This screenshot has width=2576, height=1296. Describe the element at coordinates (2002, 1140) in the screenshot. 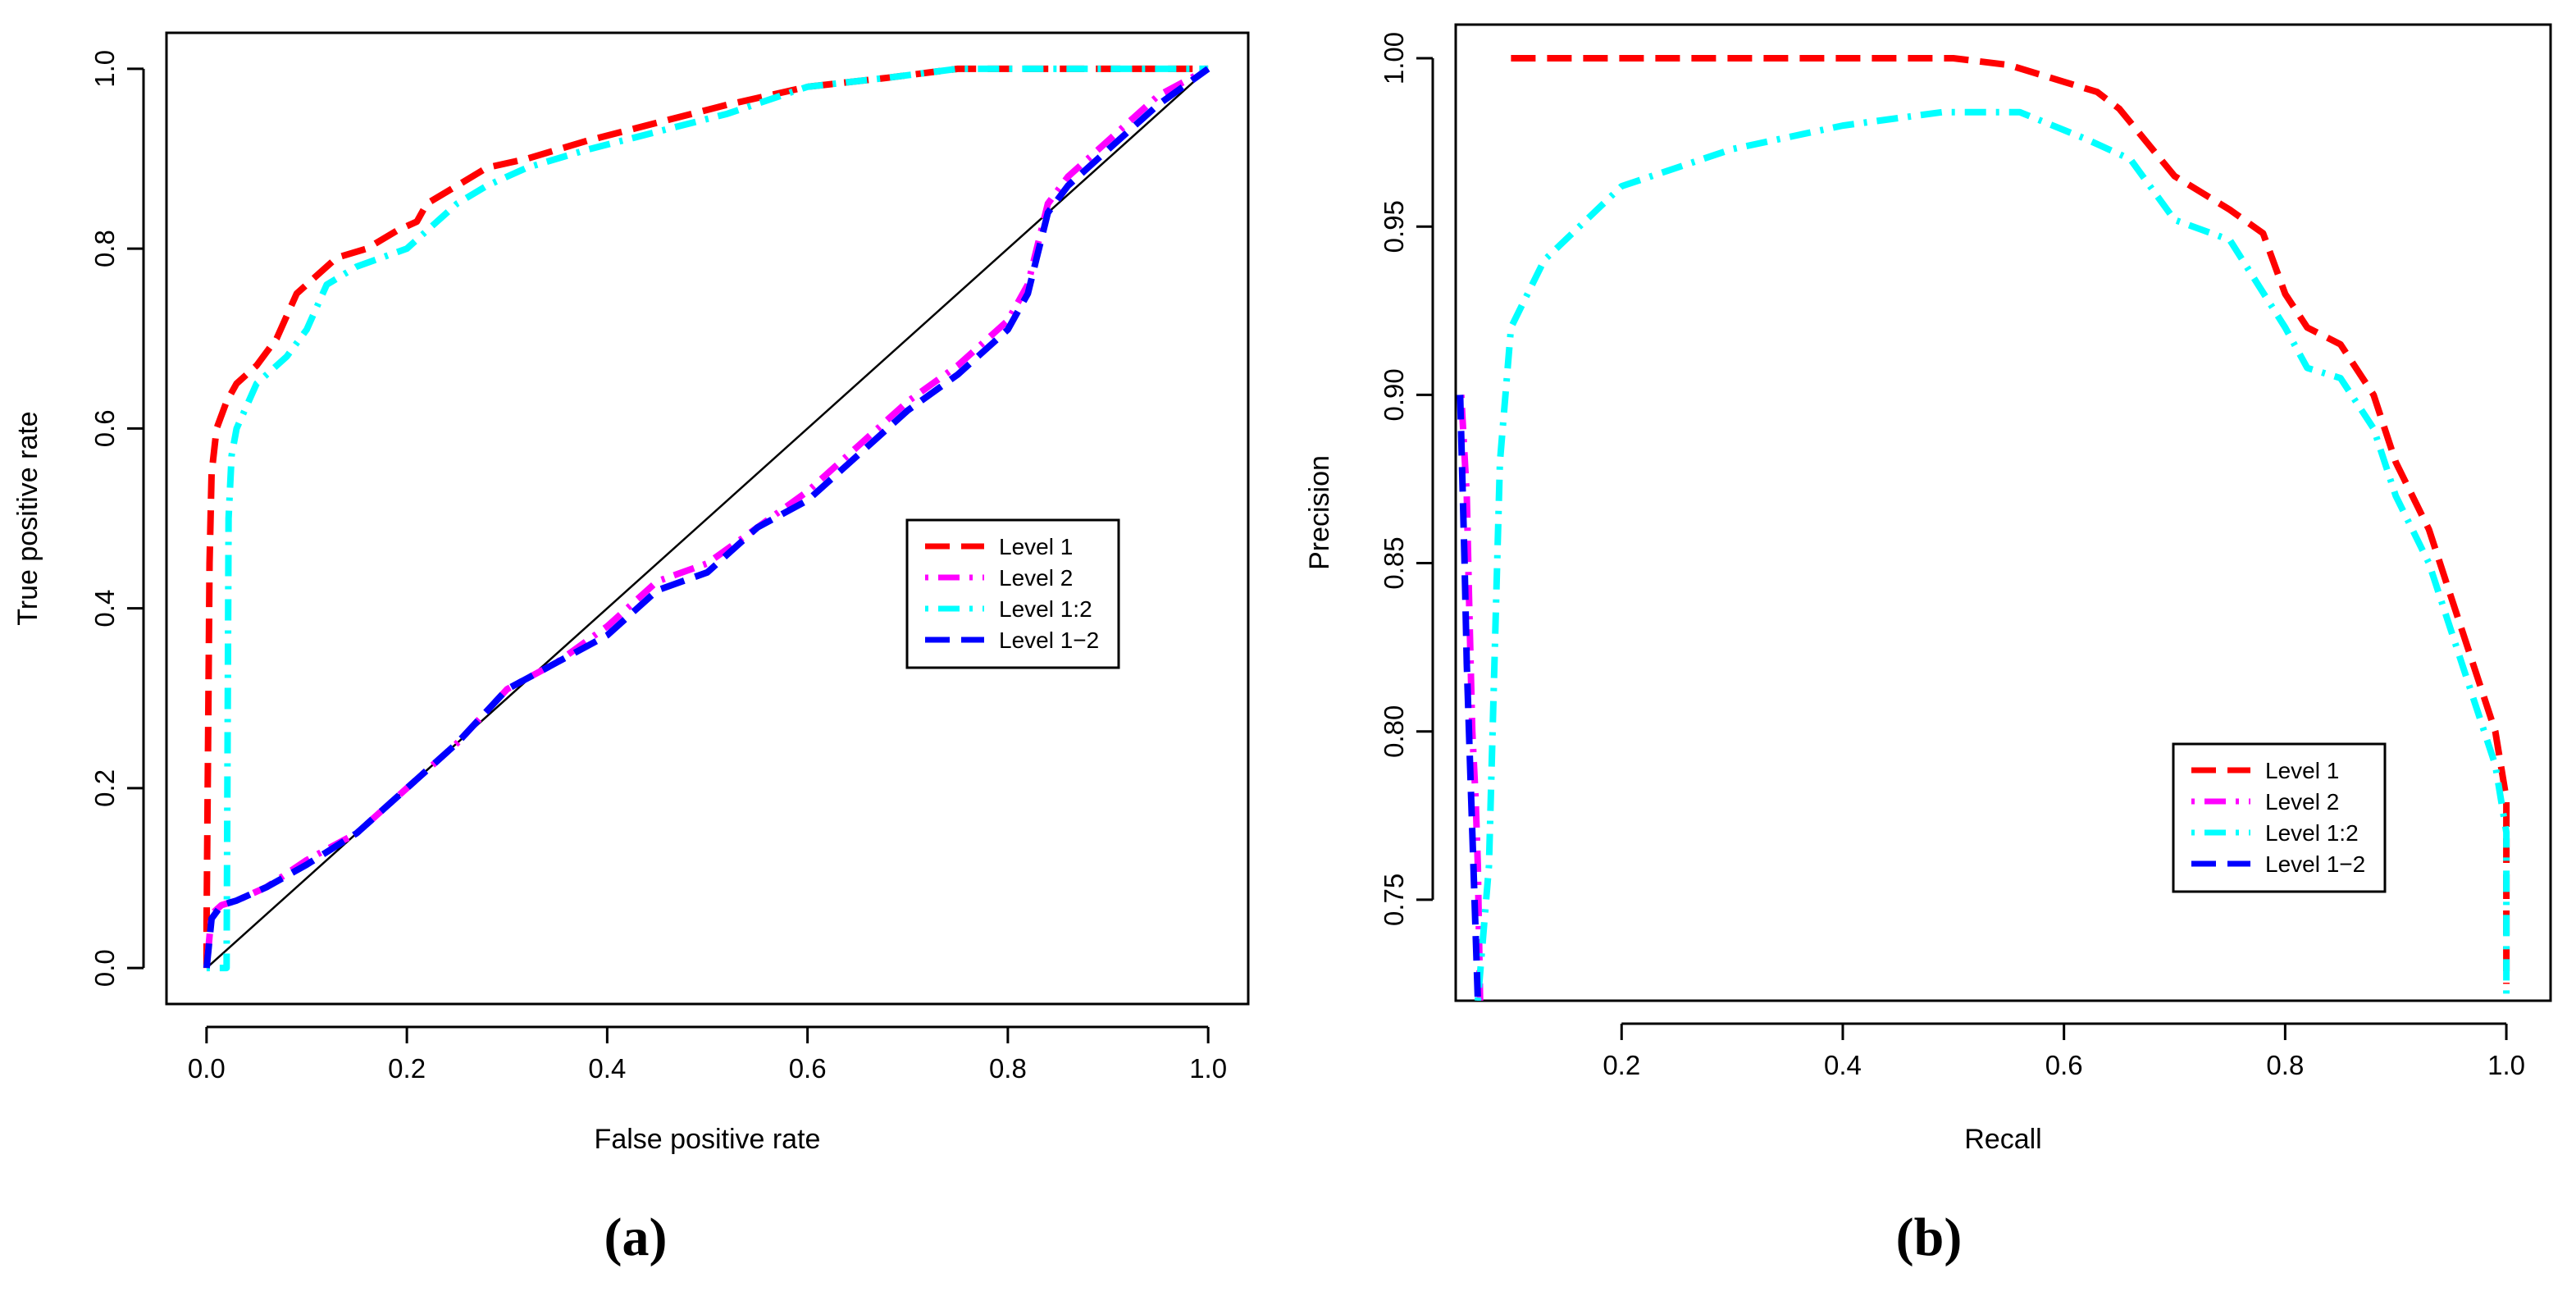

I see `x-axis-title: Recall` at that location.